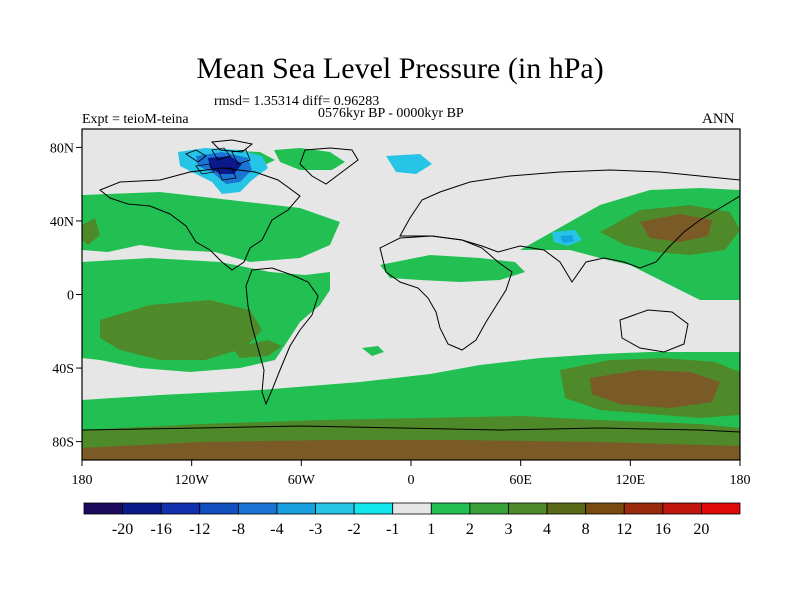 Image resolution: width=800 pixels, height=600 pixels. Describe the element at coordinates (520, 480) in the screenshot. I see `lon-tick-label: 60E` at that location.